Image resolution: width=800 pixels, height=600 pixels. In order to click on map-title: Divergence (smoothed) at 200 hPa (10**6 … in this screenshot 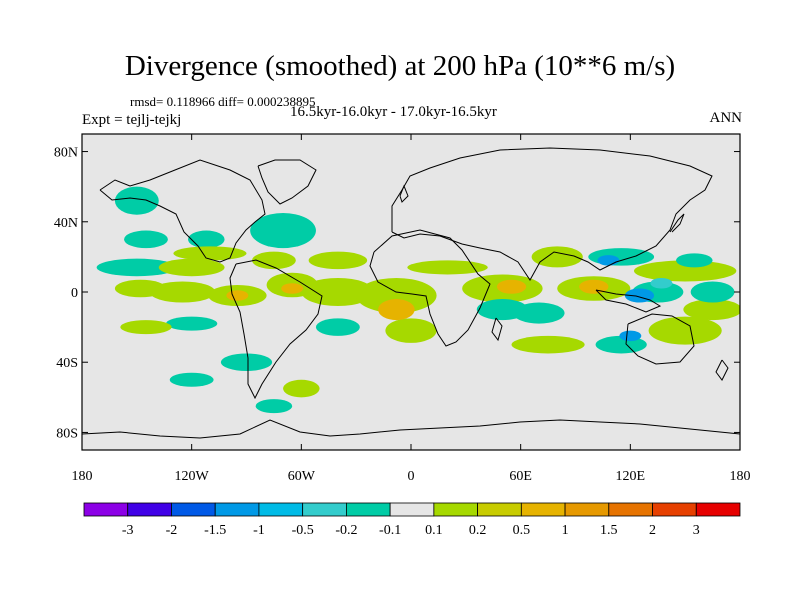, I will do `click(400, 66)`.